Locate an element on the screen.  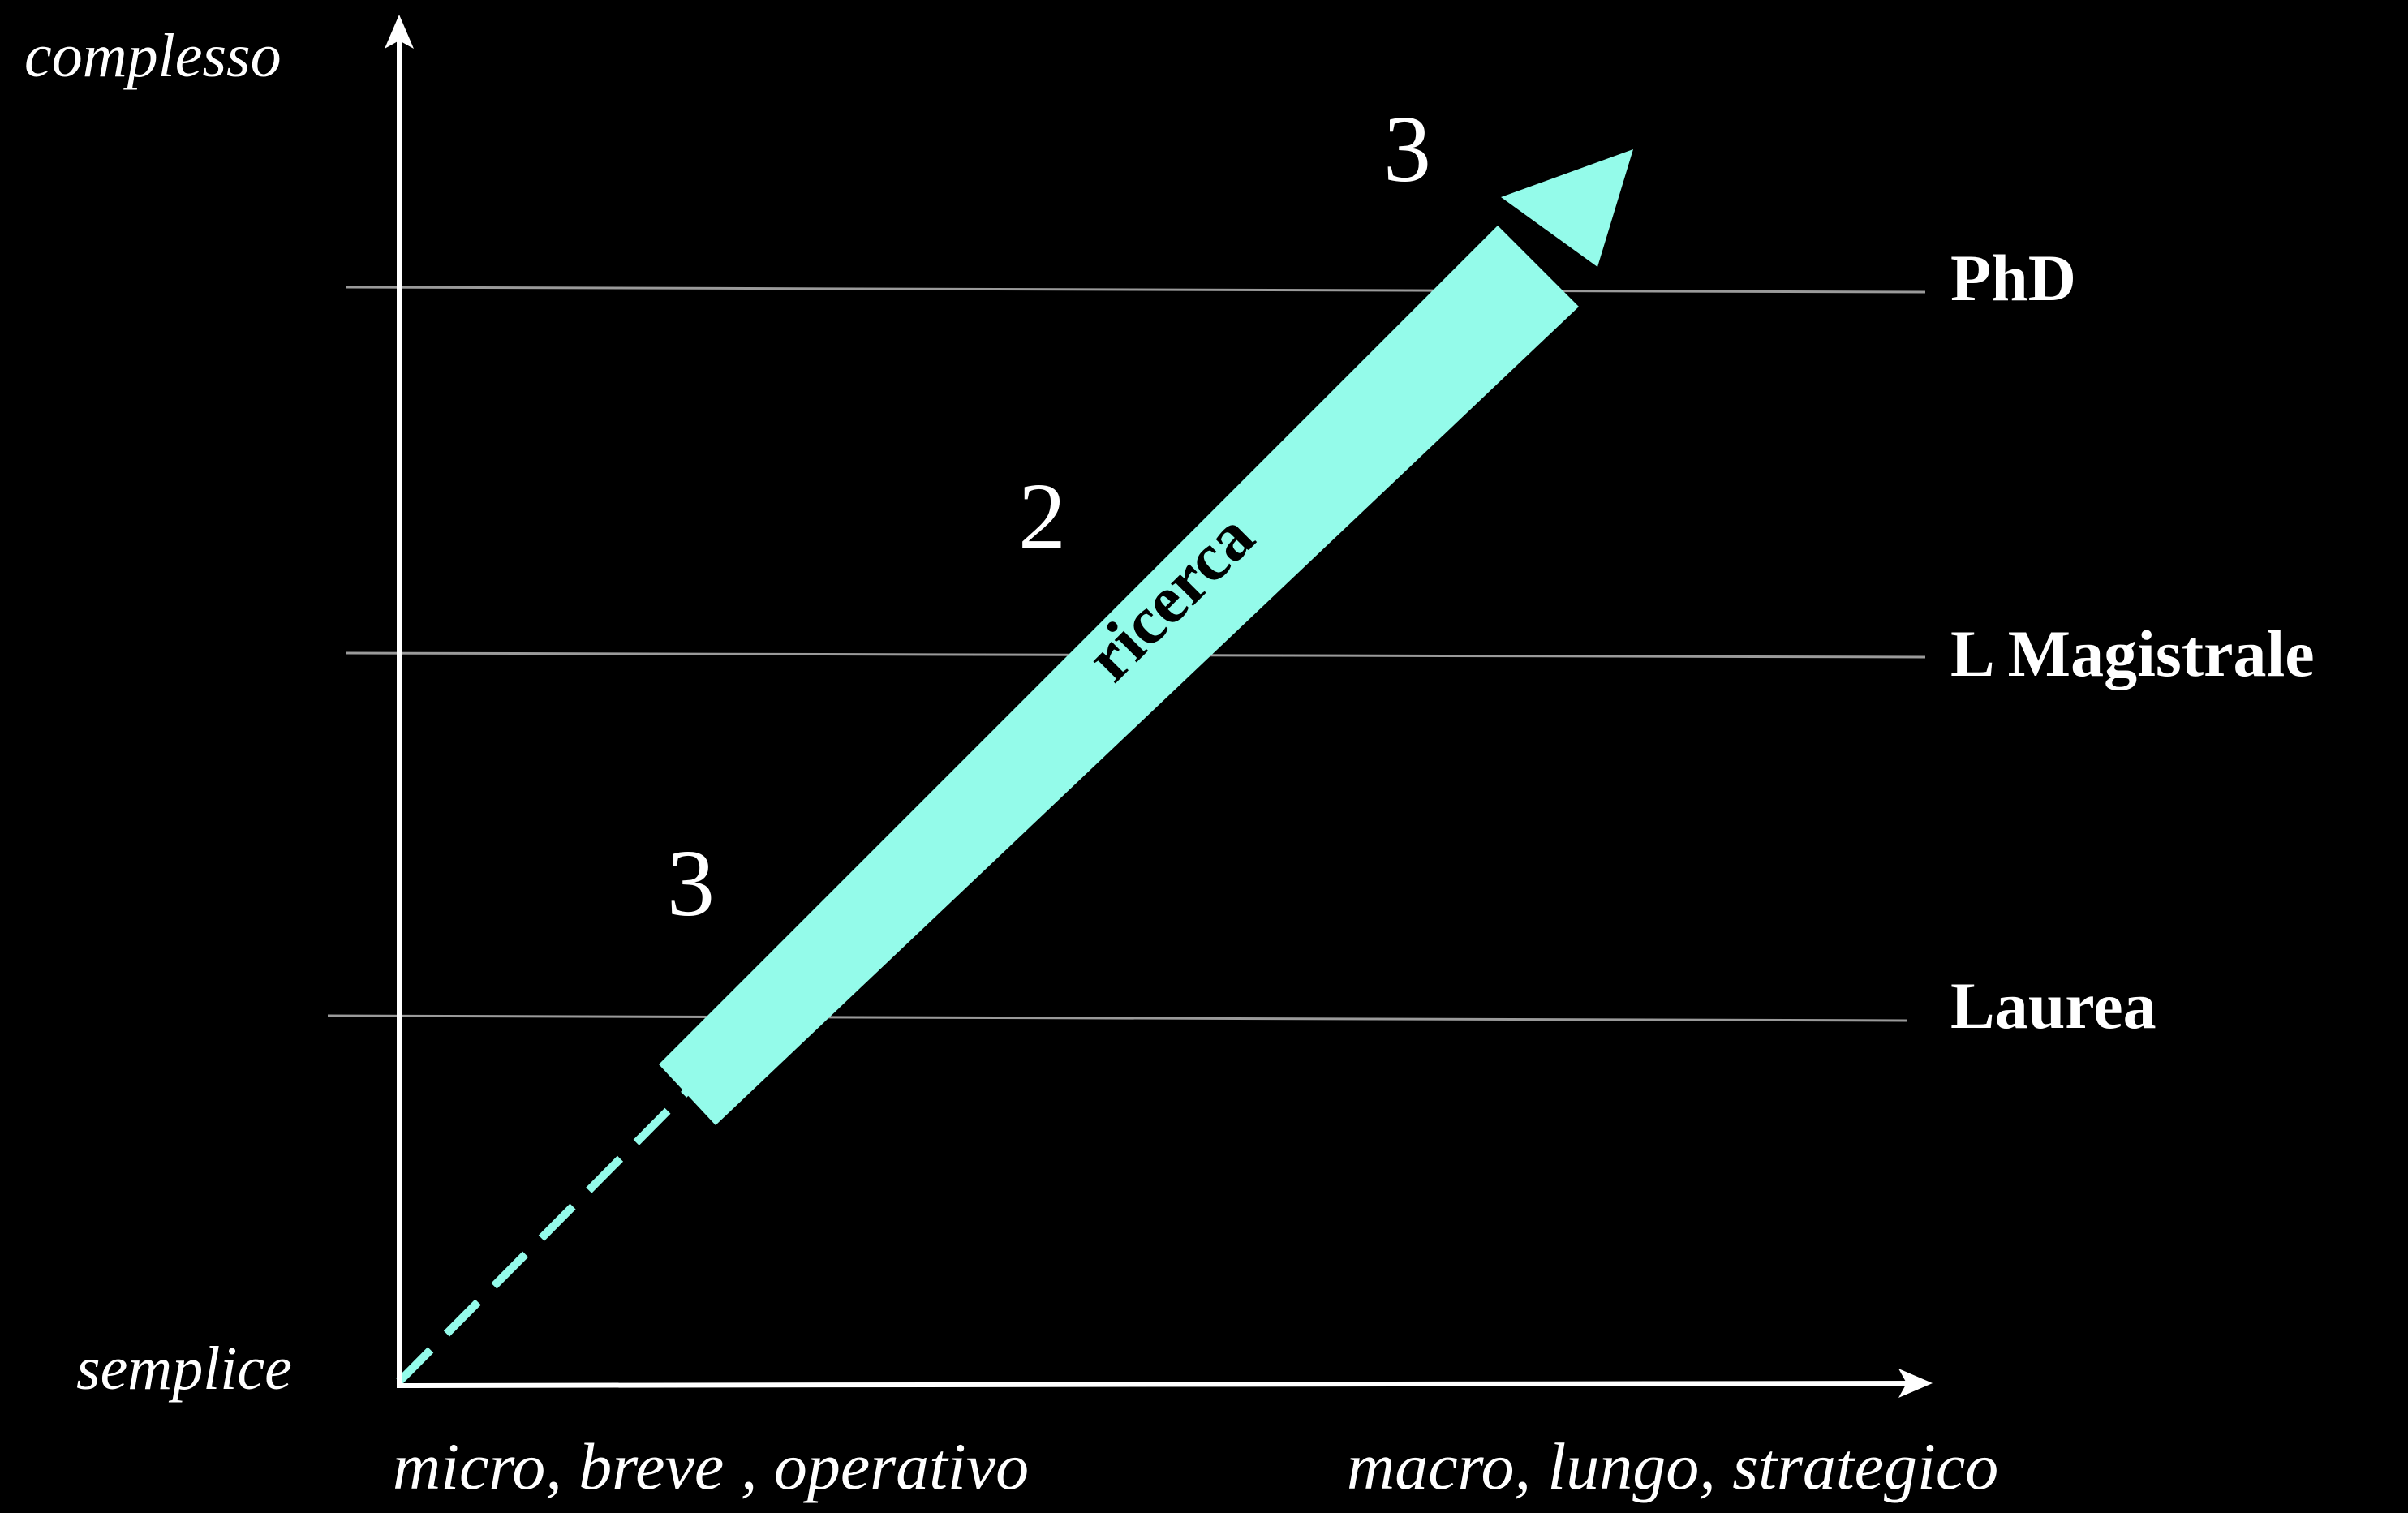
y-axis-arrowhead is located at coordinates (399, 32).